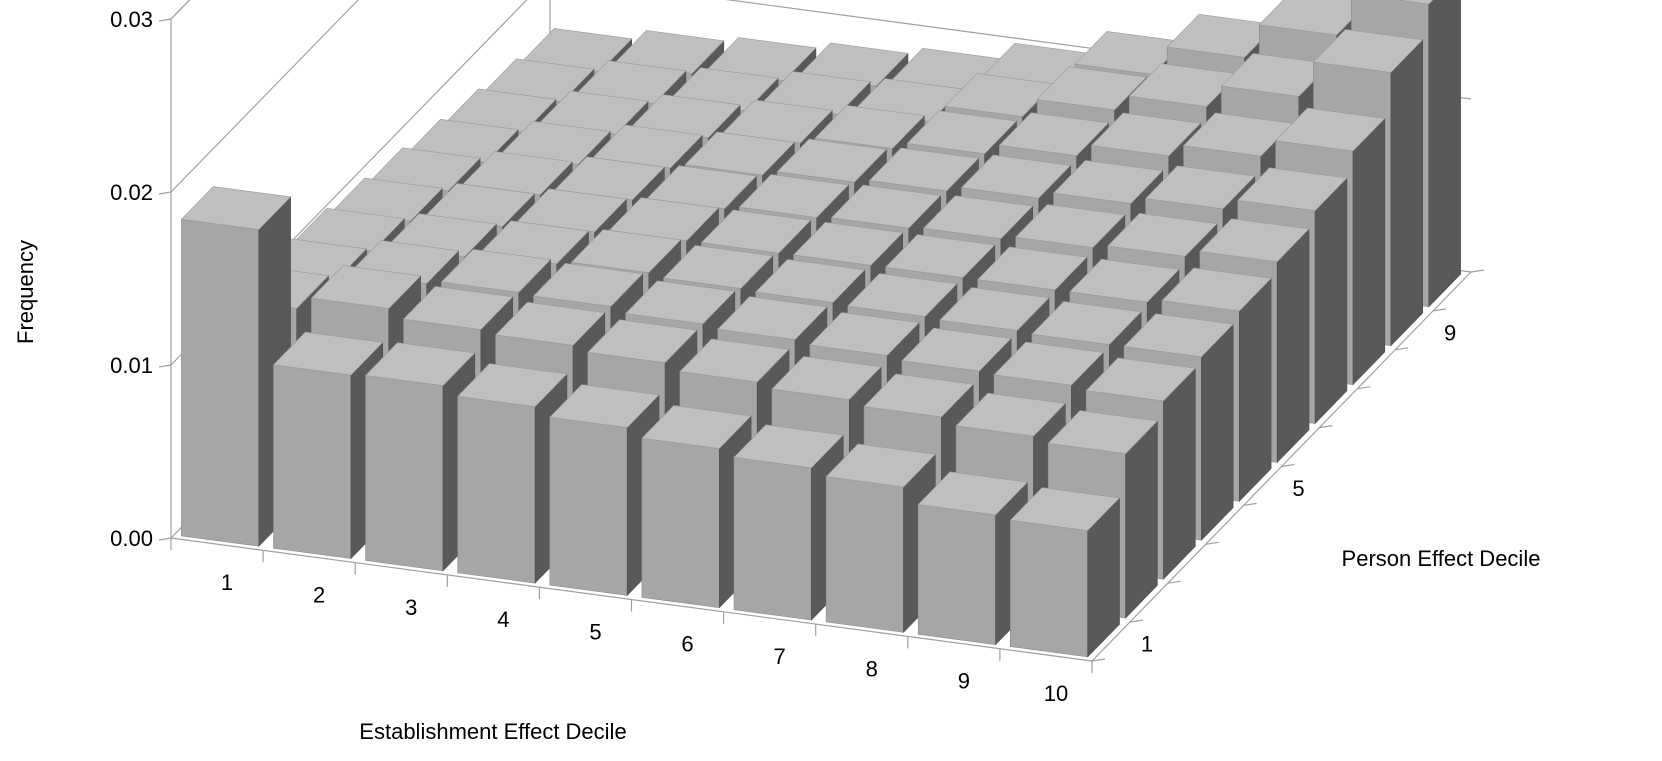  I want to click on x-tick-label: 1, so click(227, 582).